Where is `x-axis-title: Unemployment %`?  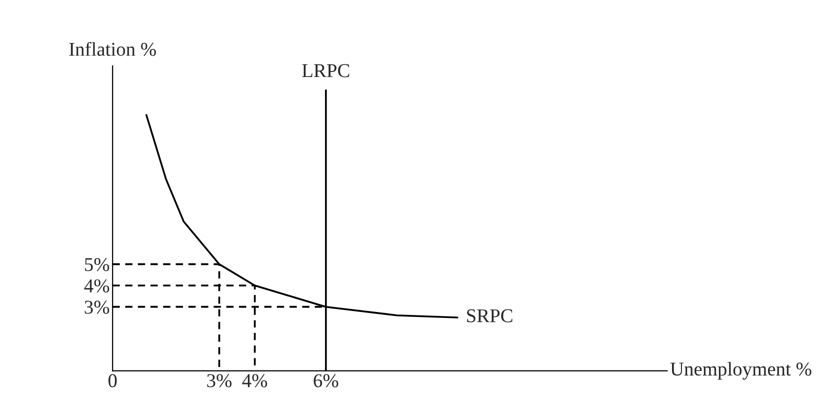 x-axis-title: Unemployment % is located at coordinates (741, 371).